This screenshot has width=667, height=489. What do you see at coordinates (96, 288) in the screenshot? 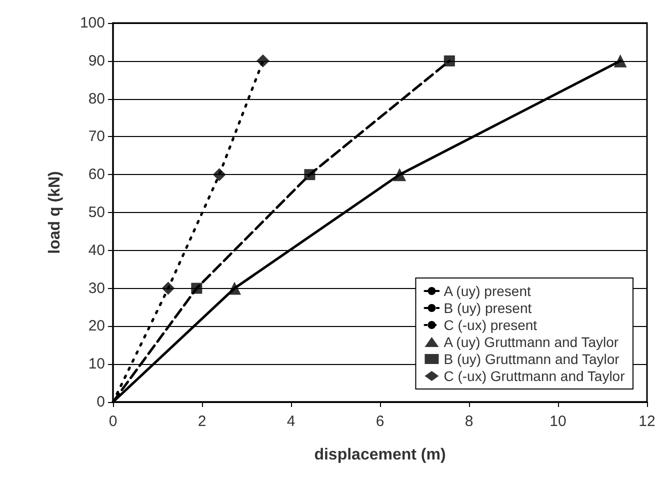
I see `y-tick-label: 30` at bounding box center [96, 288].